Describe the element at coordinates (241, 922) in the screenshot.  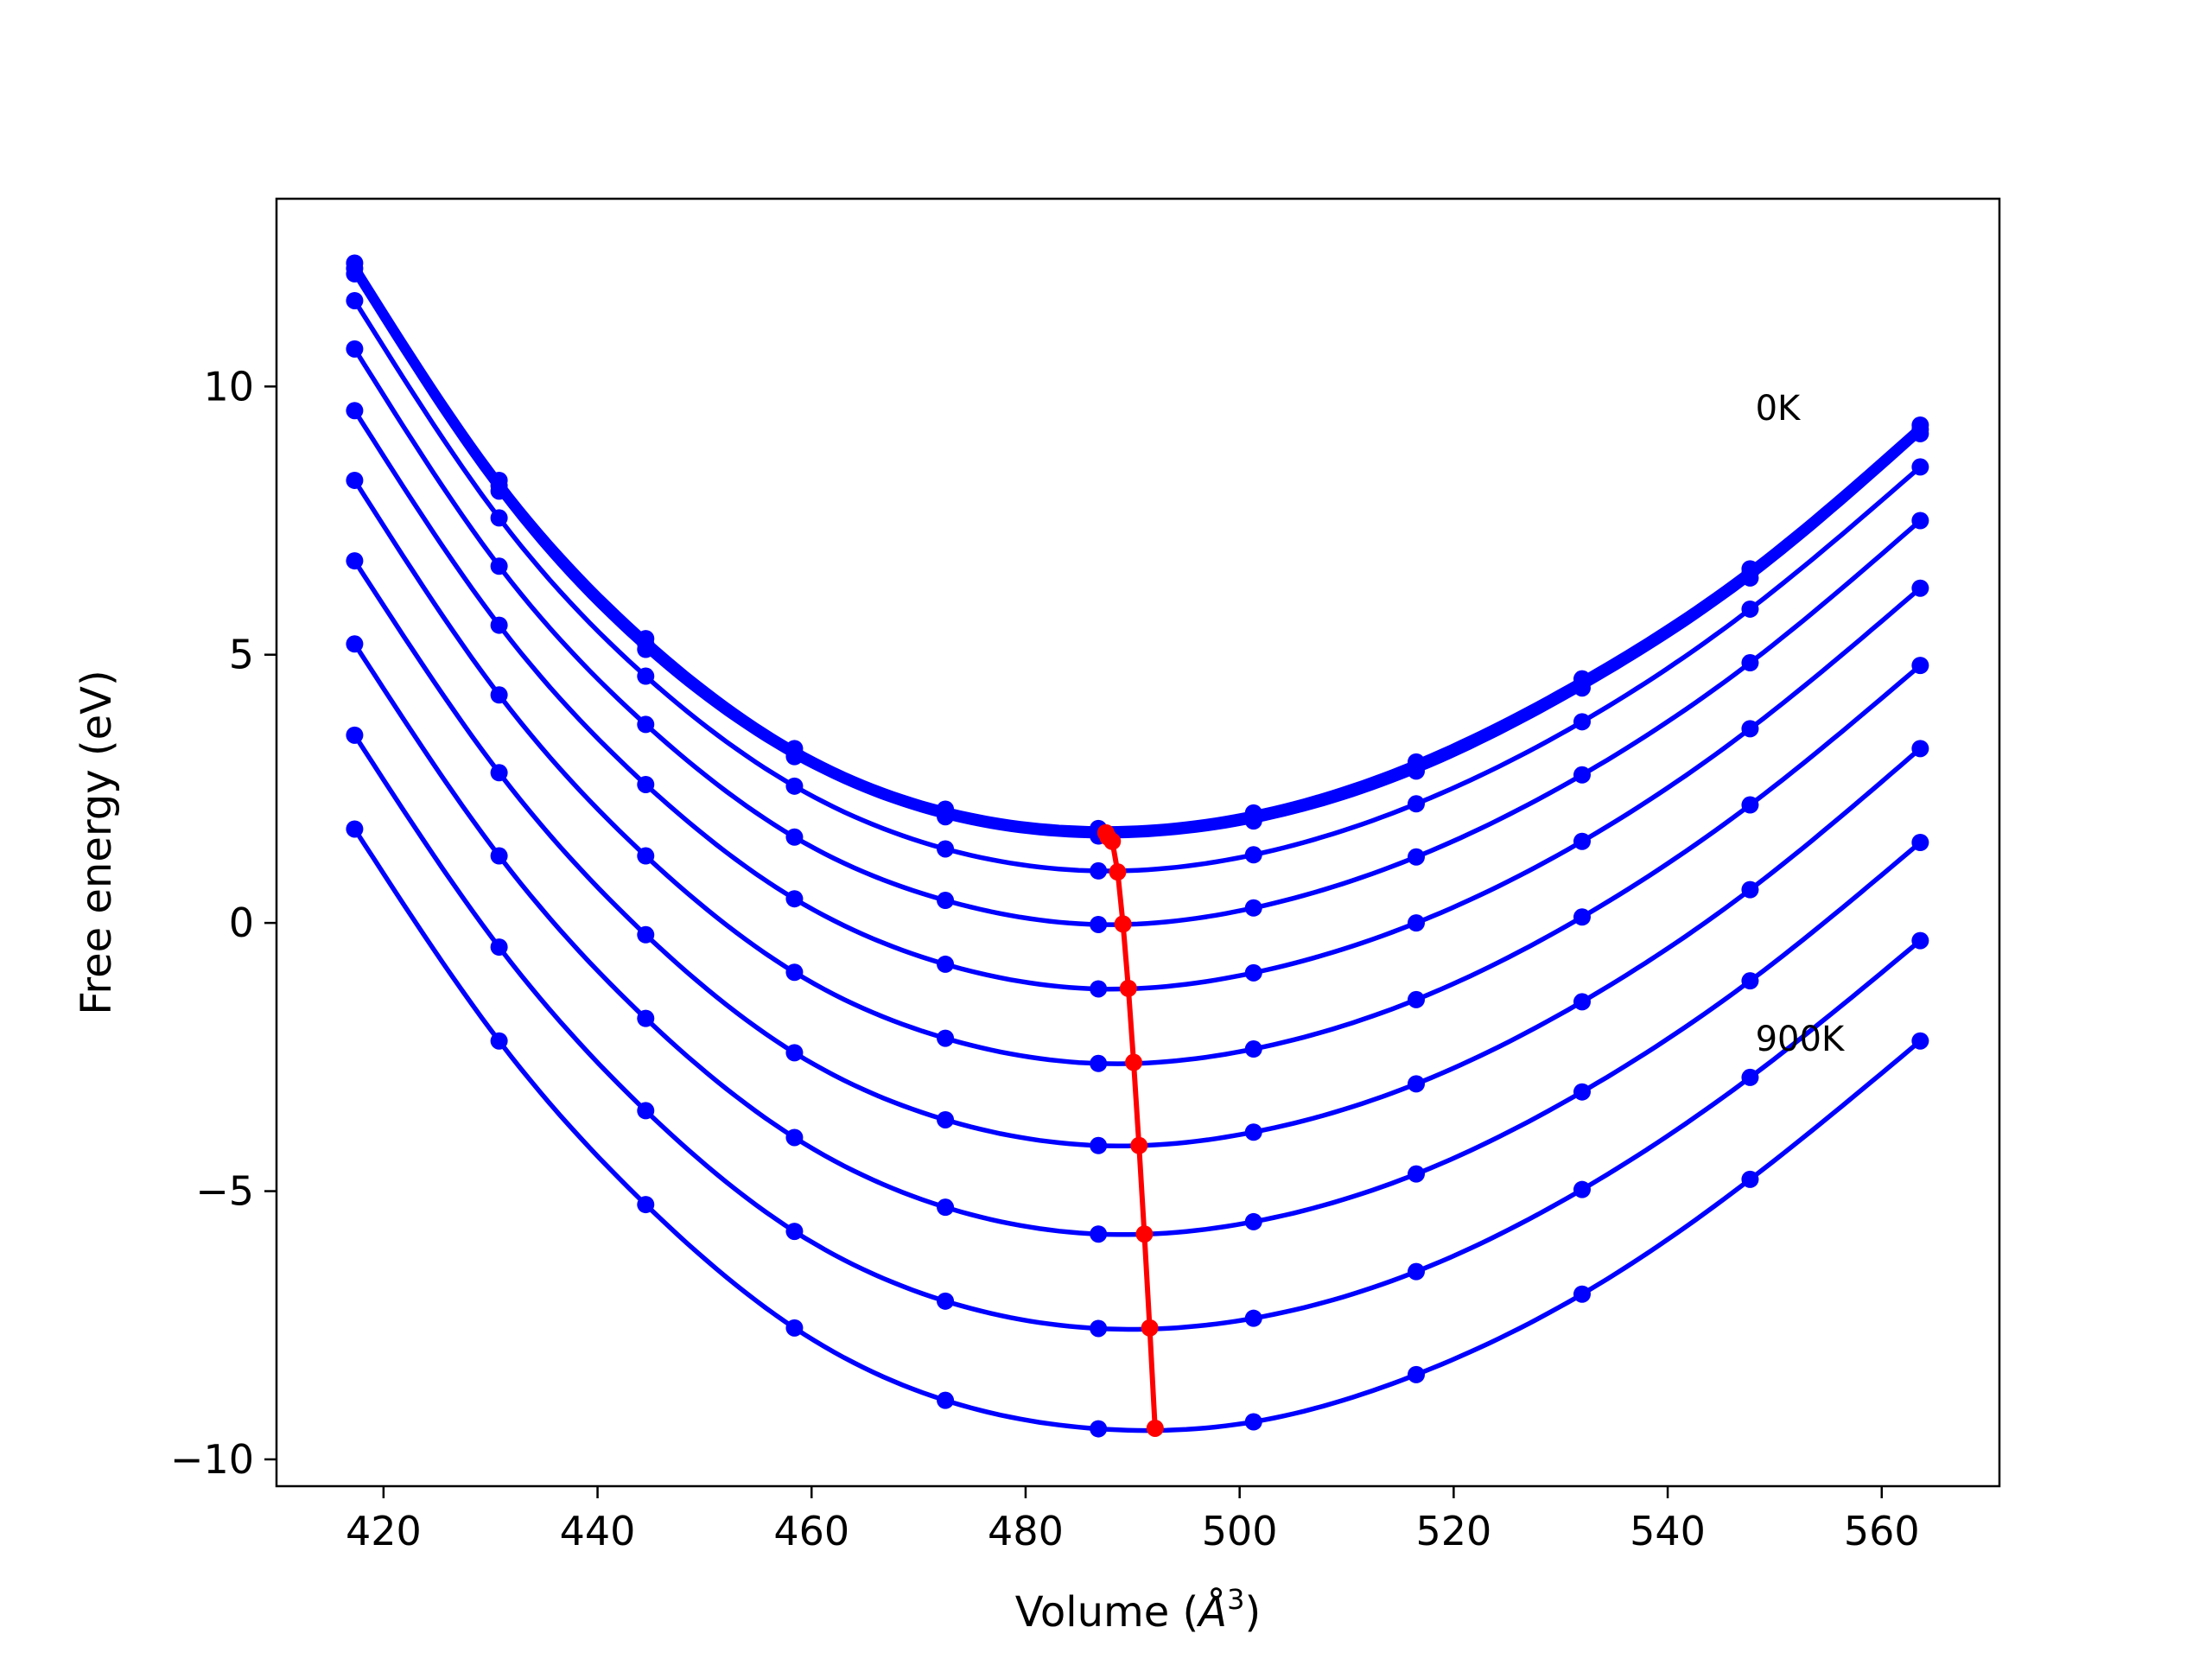
I see `y-tick-label: 0` at that location.